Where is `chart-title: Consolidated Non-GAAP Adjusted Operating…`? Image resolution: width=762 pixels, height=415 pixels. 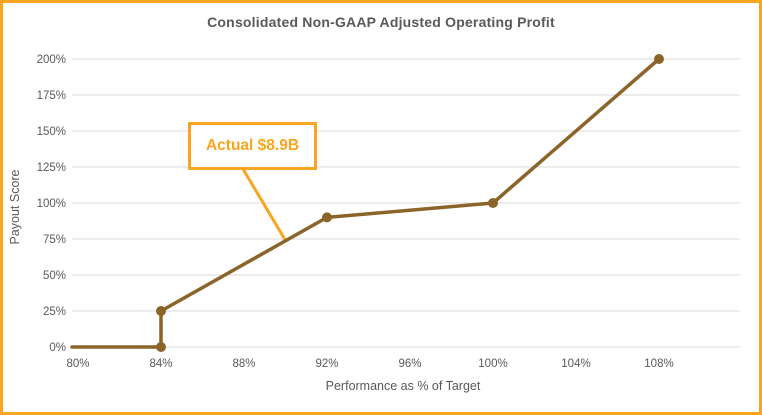 chart-title: Consolidated Non-GAAP Adjusted Operating… is located at coordinates (381, 22).